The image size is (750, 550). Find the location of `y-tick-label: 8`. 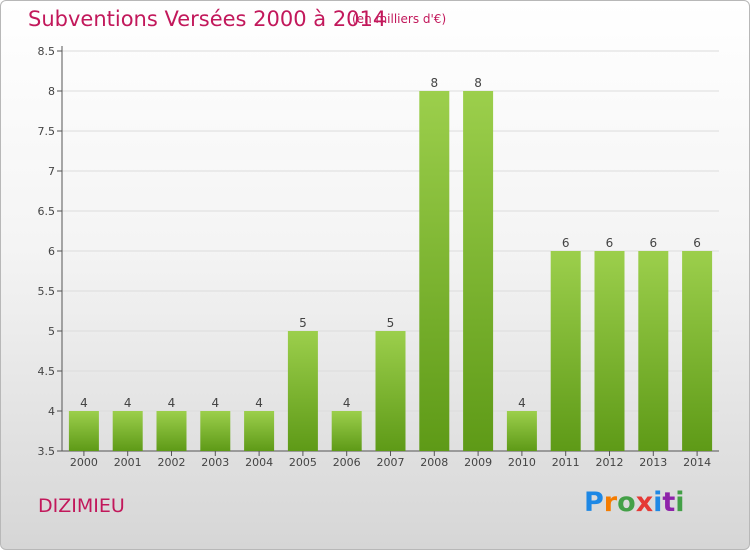

y-tick-label: 8 is located at coordinates (51, 91).